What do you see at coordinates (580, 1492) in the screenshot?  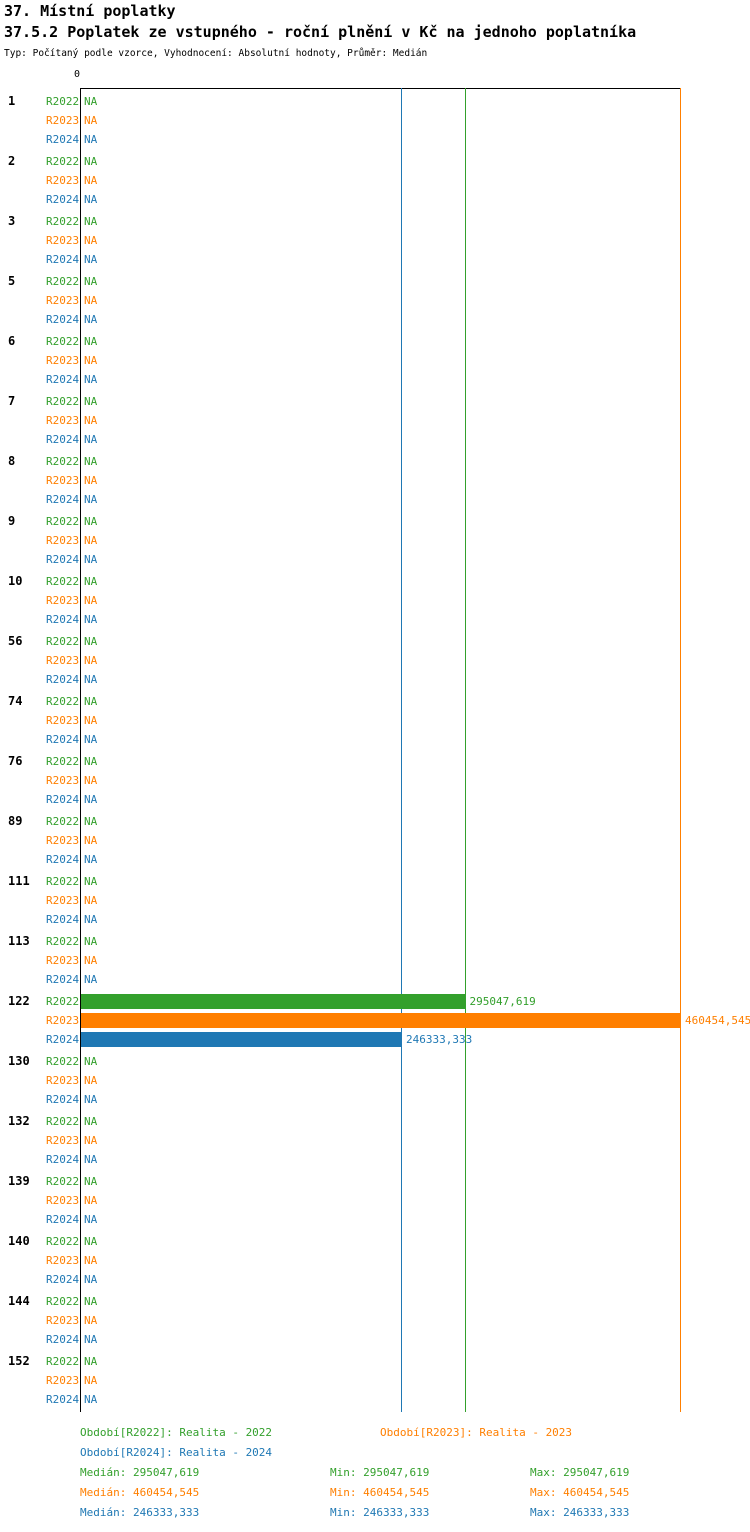 I see `stat-max-r2023: Max: 460454,545` at bounding box center [580, 1492].